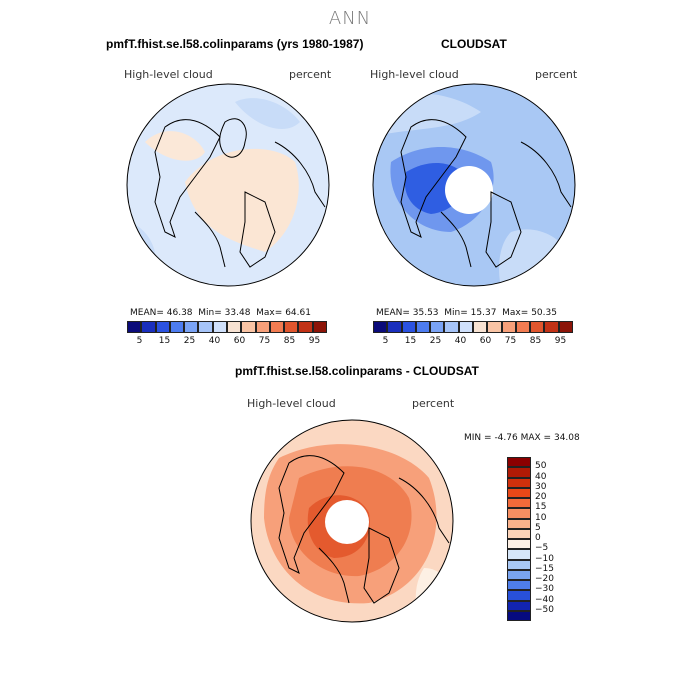 Image resolution: width=700 pixels, height=700 pixels. I want to click on panel3-field-cool, so click(263, 605).